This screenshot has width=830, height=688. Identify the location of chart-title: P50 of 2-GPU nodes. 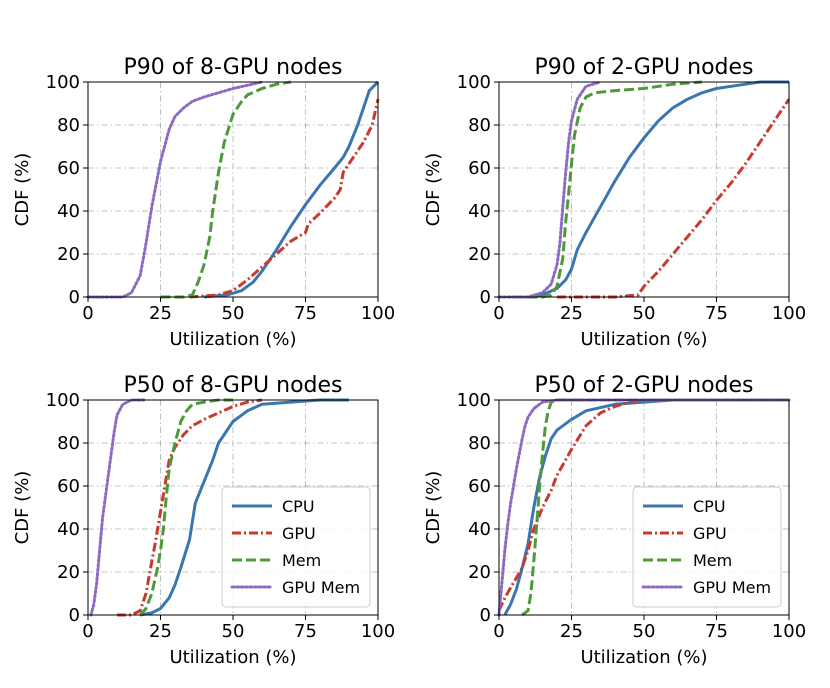
(644, 385).